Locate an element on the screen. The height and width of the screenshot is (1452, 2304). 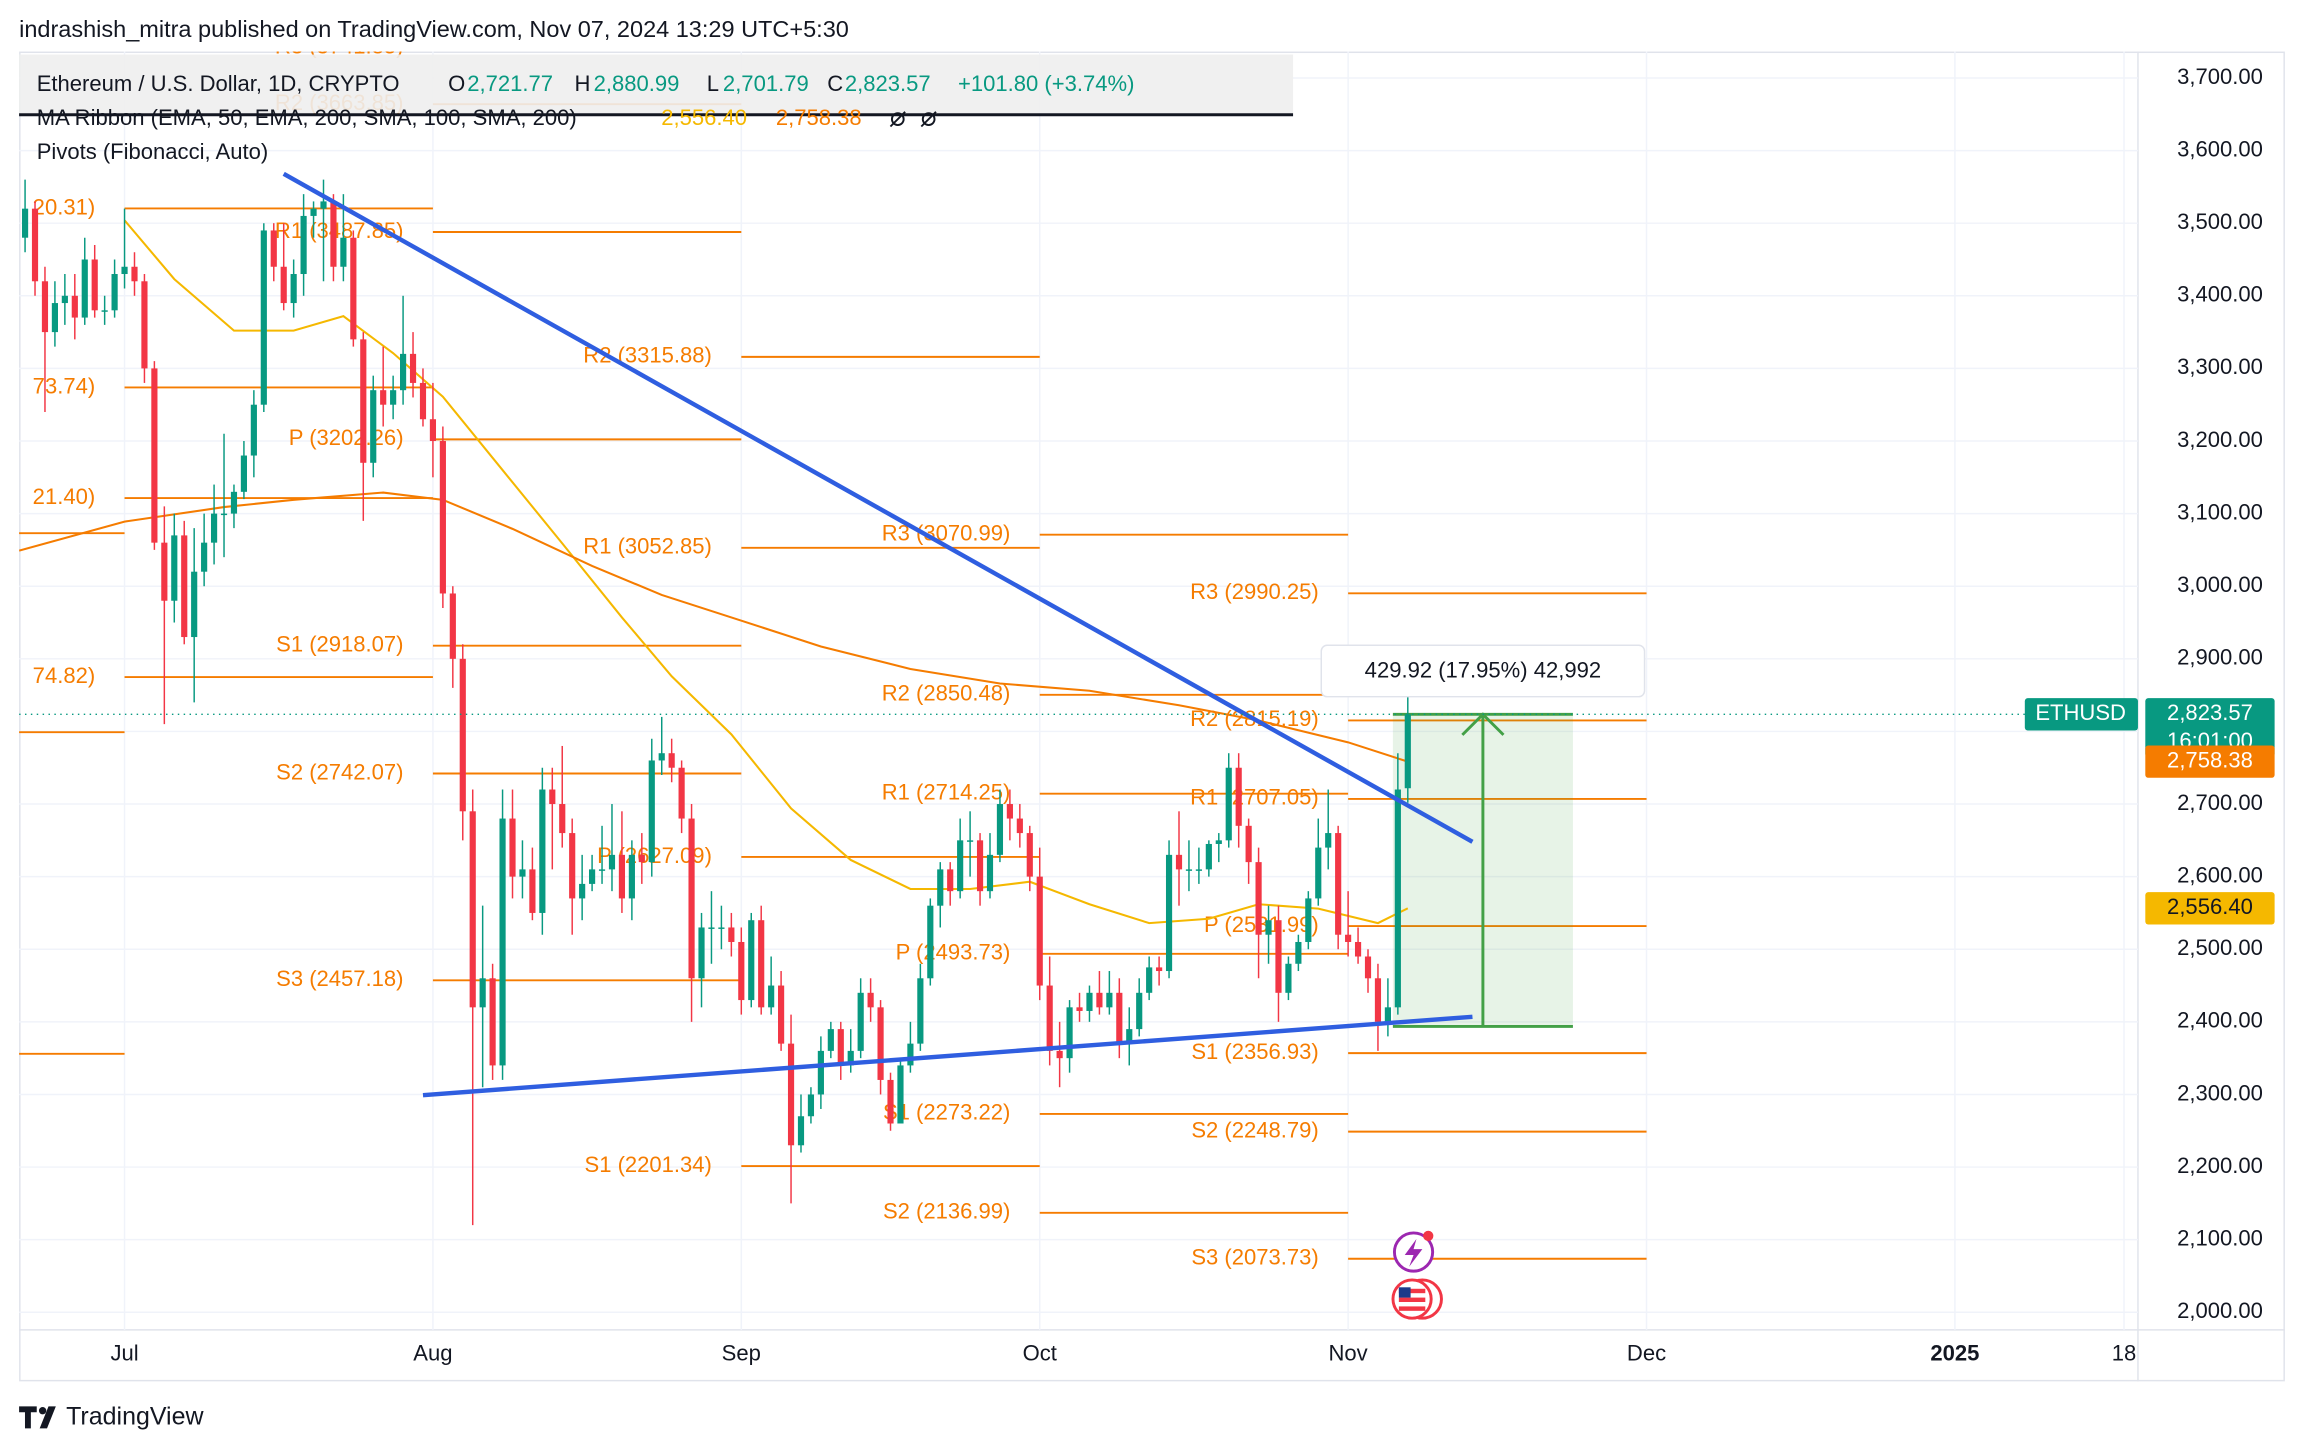
legend-symbol: Ethereum / U.S. Dollar, 1D, CRYPTO is located at coordinates (218, 83).